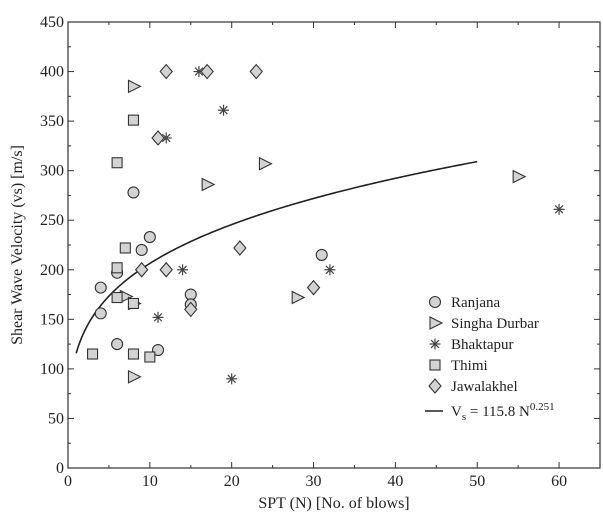  What do you see at coordinates (333, 503) in the screenshot?
I see `x-axis-label: SPT (N) [No. of blows]` at bounding box center [333, 503].